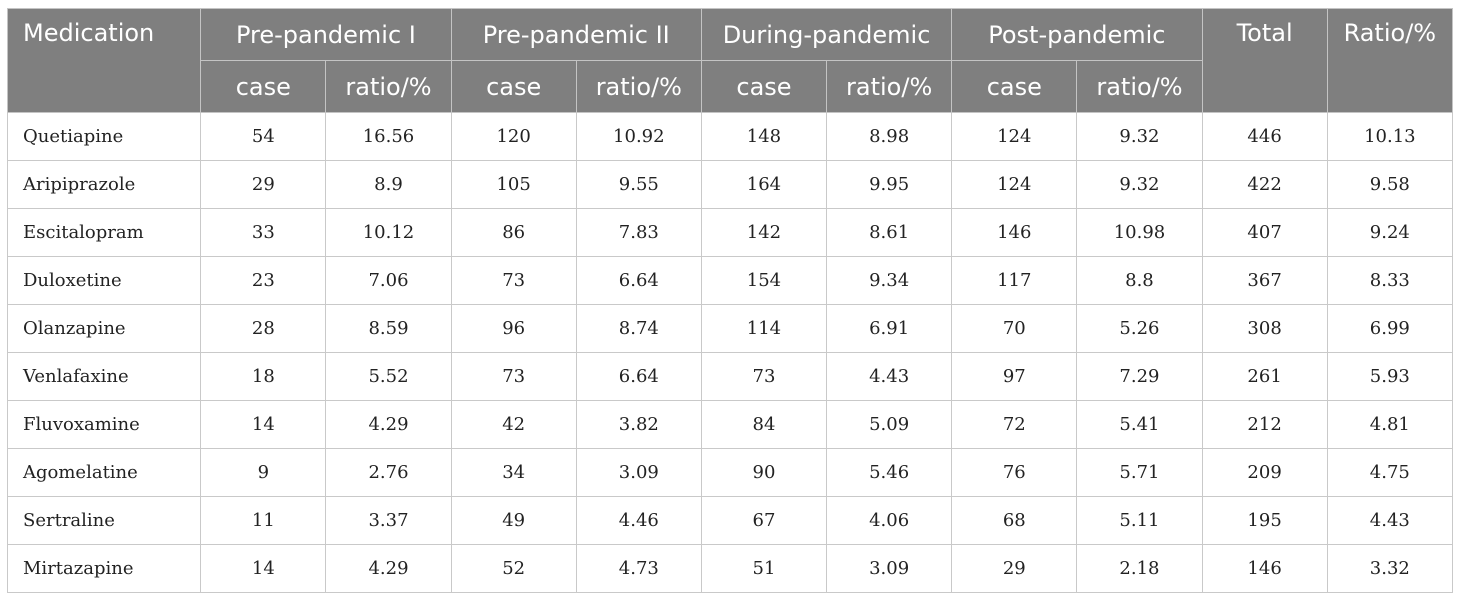 Image resolution: width=1460 pixels, height=602 pixels. What do you see at coordinates (1264, 568) in the screenshot?
I see `total-cell: 146` at bounding box center [1264, 568].